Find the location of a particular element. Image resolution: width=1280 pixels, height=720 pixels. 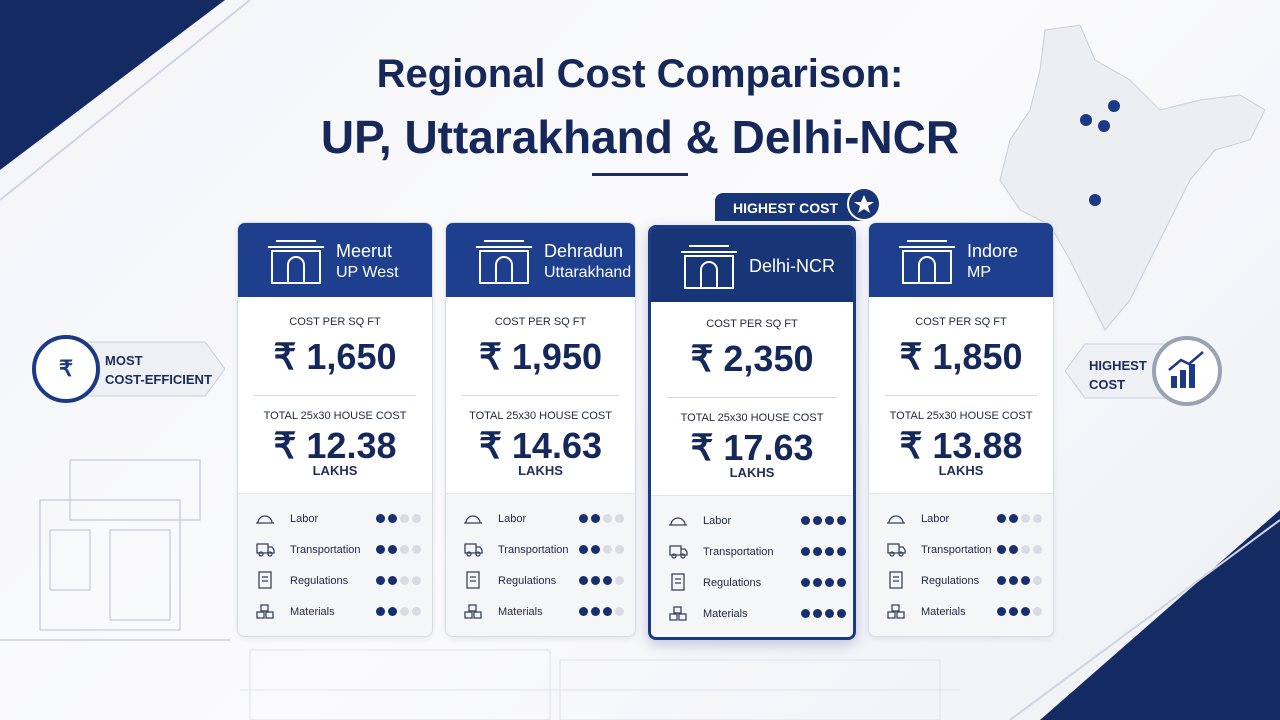

badge-text: HIGHEST COST is located at coordinates (786, 208).